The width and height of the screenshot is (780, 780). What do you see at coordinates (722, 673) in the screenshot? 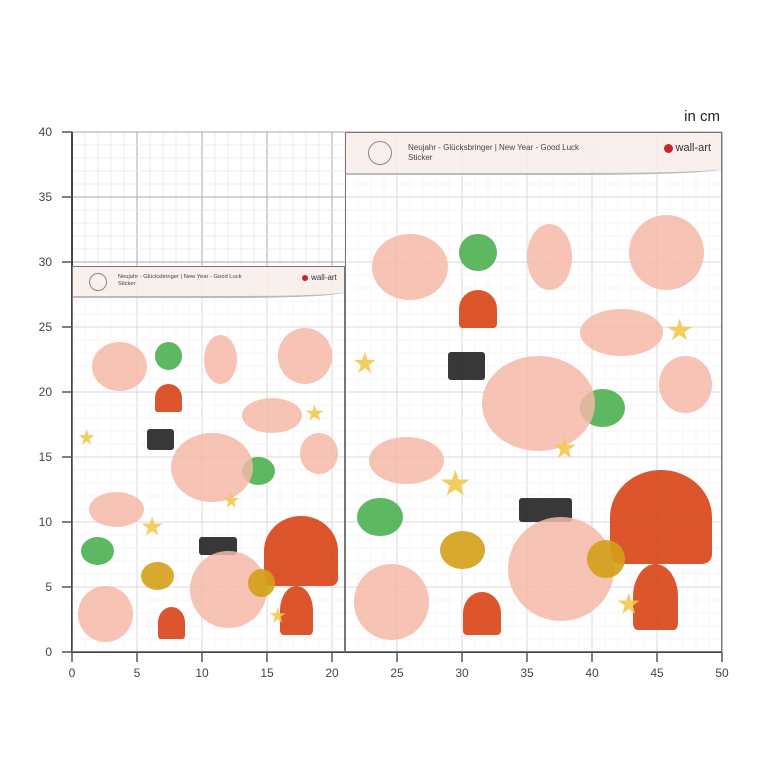
I see `x-tick-label: 50` at bounding box center [722, 673].